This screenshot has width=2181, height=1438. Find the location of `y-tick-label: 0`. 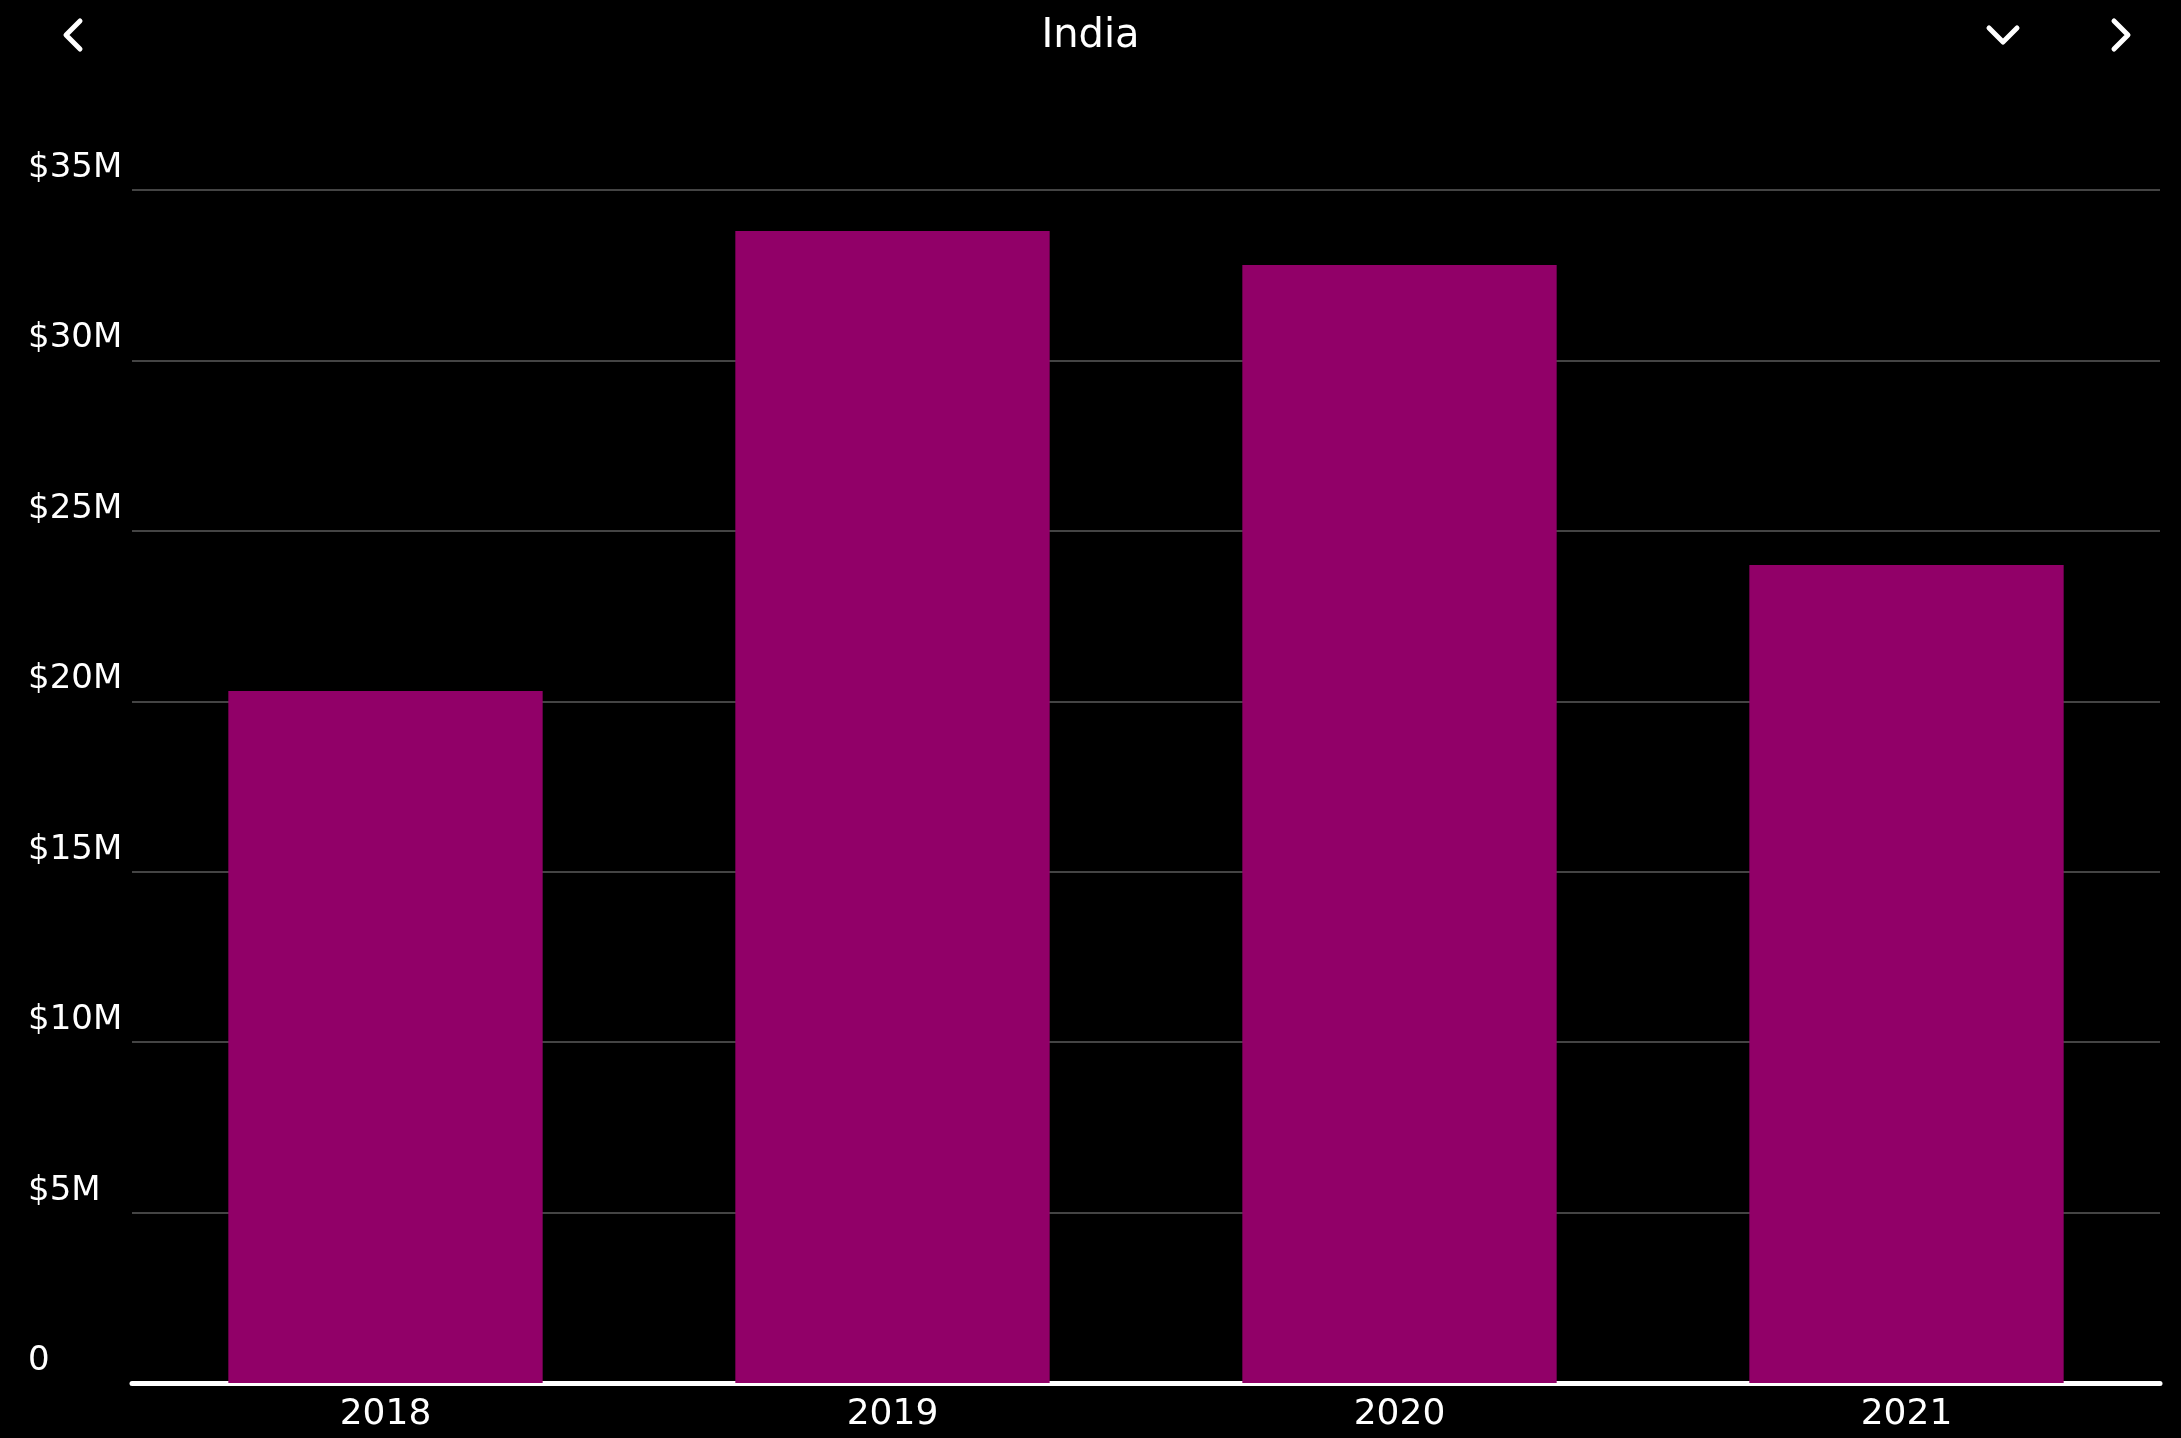

y-tick-label: 0 is located at coordinates (39, 1358).